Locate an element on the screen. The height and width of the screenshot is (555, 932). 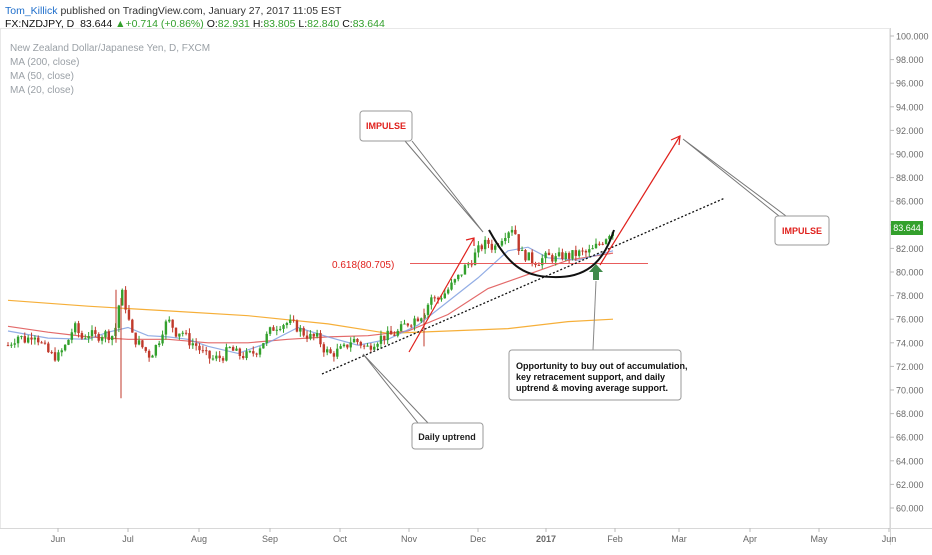
opportunity-line-1: Opportunity to buy out of accumulation, is located at coordinates (602, 366).